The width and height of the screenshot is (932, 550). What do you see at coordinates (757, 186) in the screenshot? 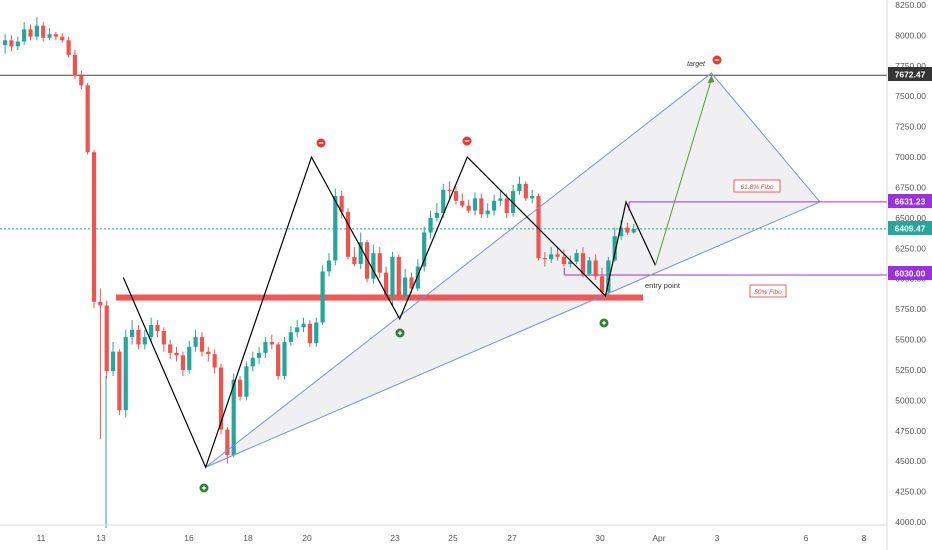
I see `fib-618-label-box: 61.8% Fibo` at bounding box center [757, 186].